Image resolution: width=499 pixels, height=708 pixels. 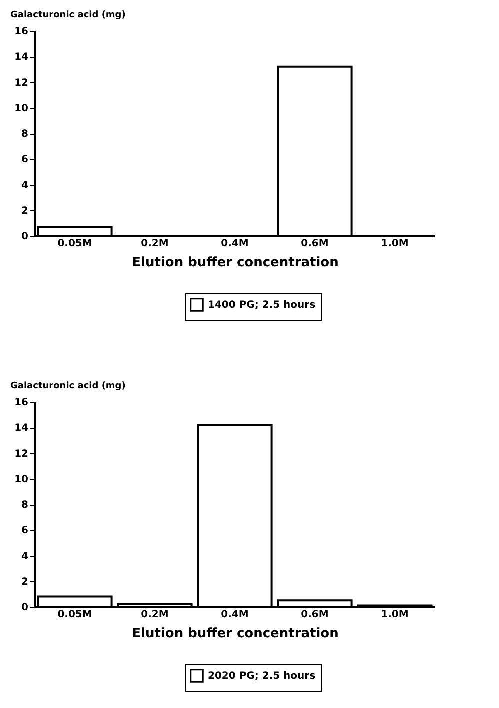 What do you see at coordinates (262, 676) in the screenshot?
I see `legend-label: 2020 PG; 2.5 hours` at bounding box center [262, 676].